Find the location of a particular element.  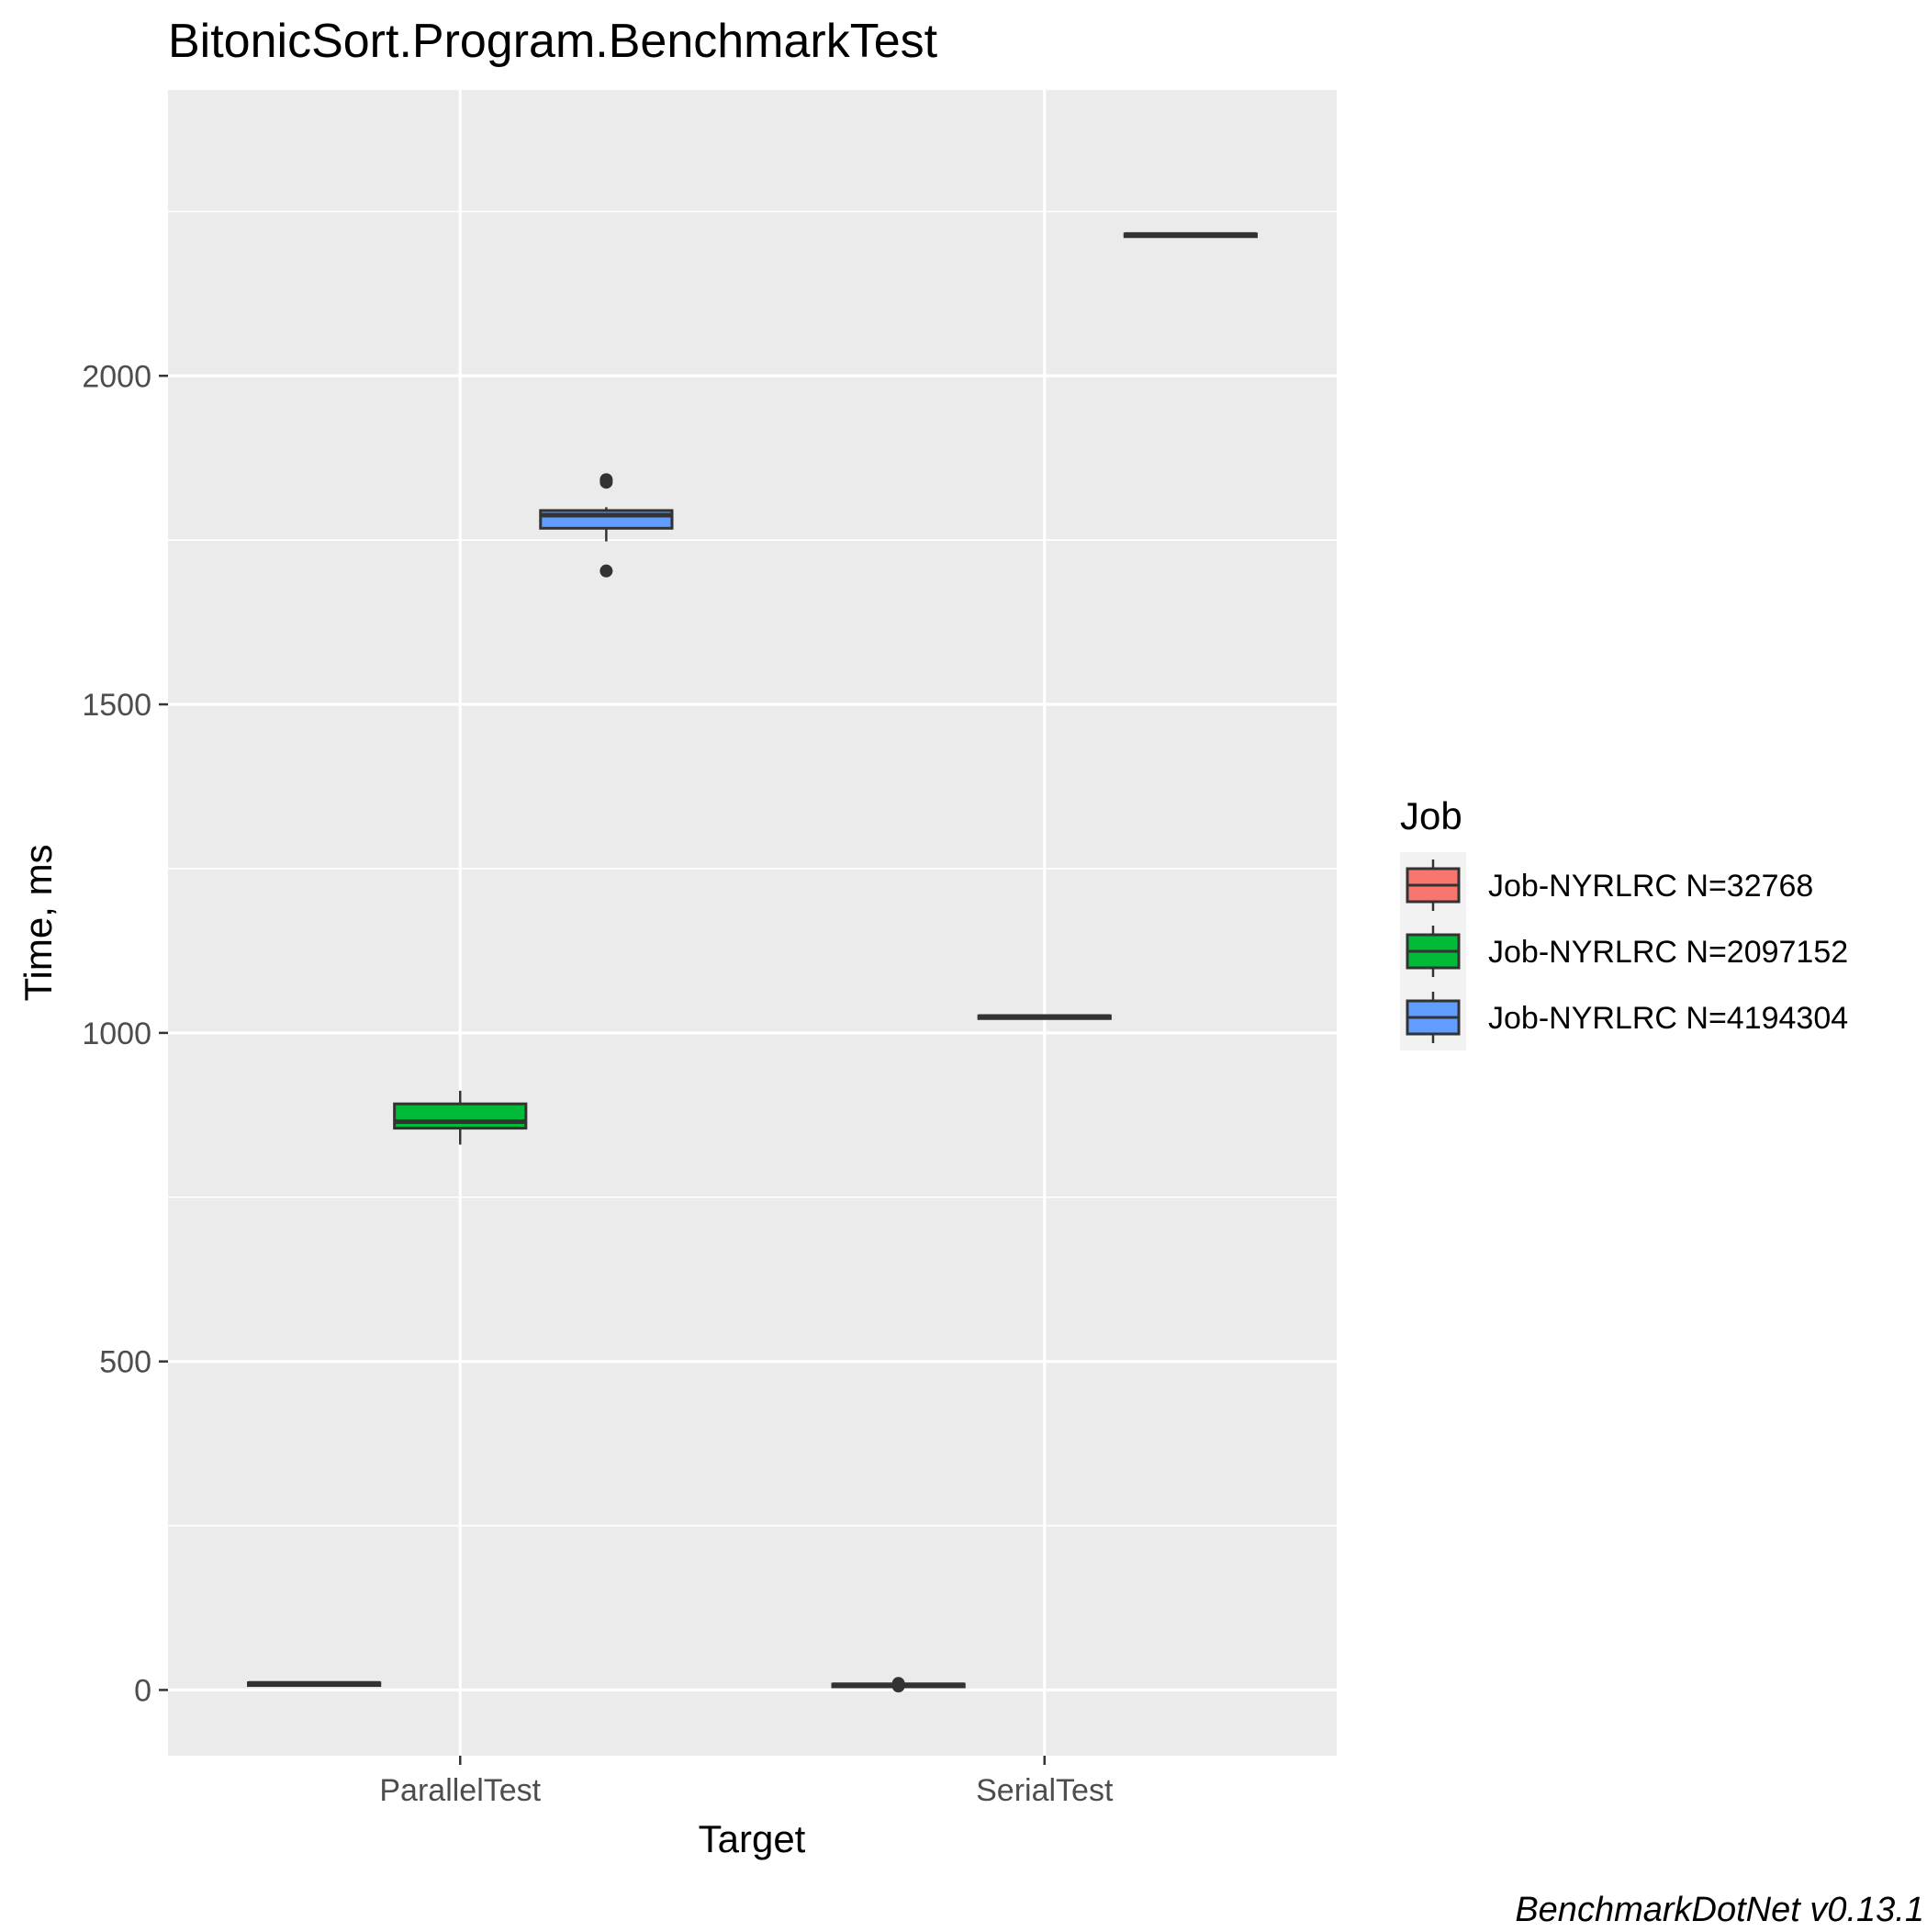

box-1-SerialTest is located at coordinates (899, 1685).